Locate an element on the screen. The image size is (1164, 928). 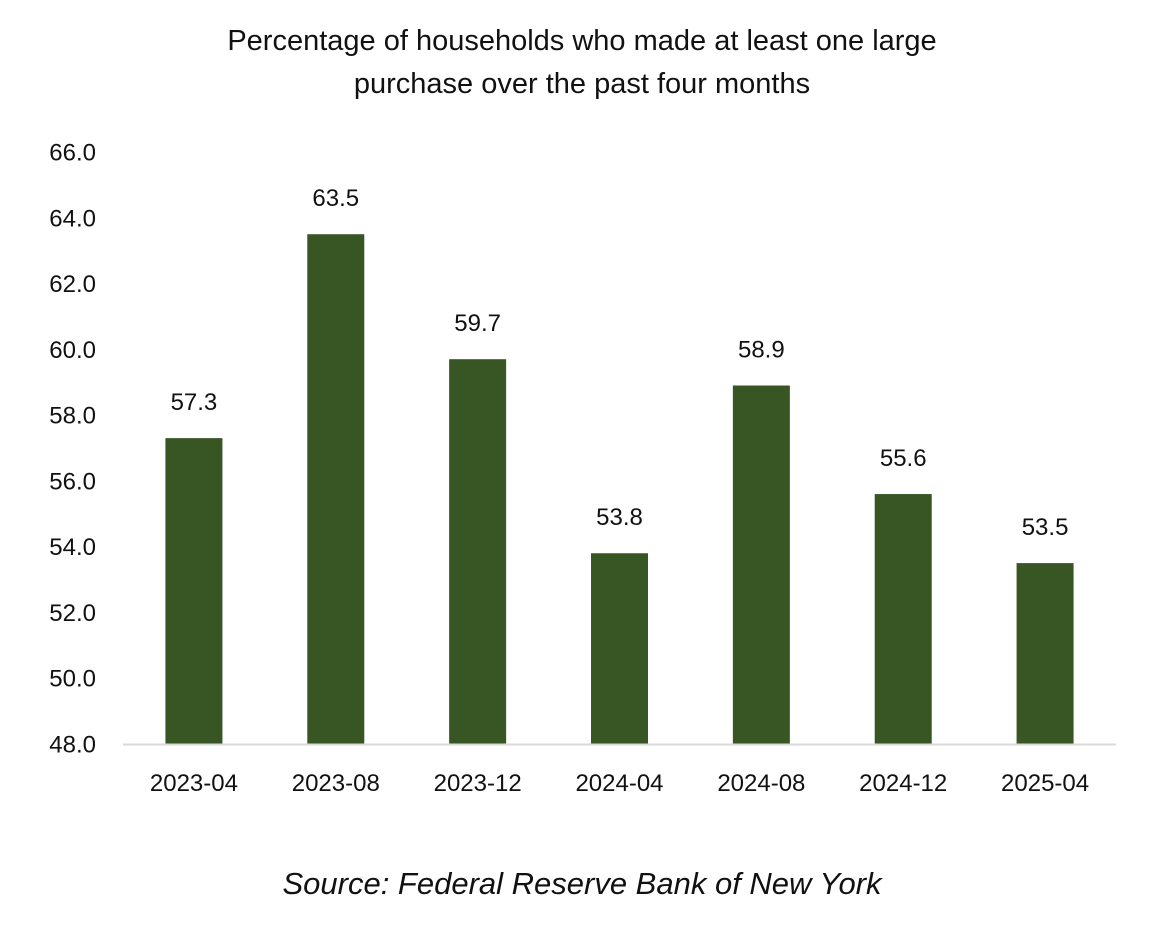
x-category-label: 2023-04 is located at coordinates (194, 783).